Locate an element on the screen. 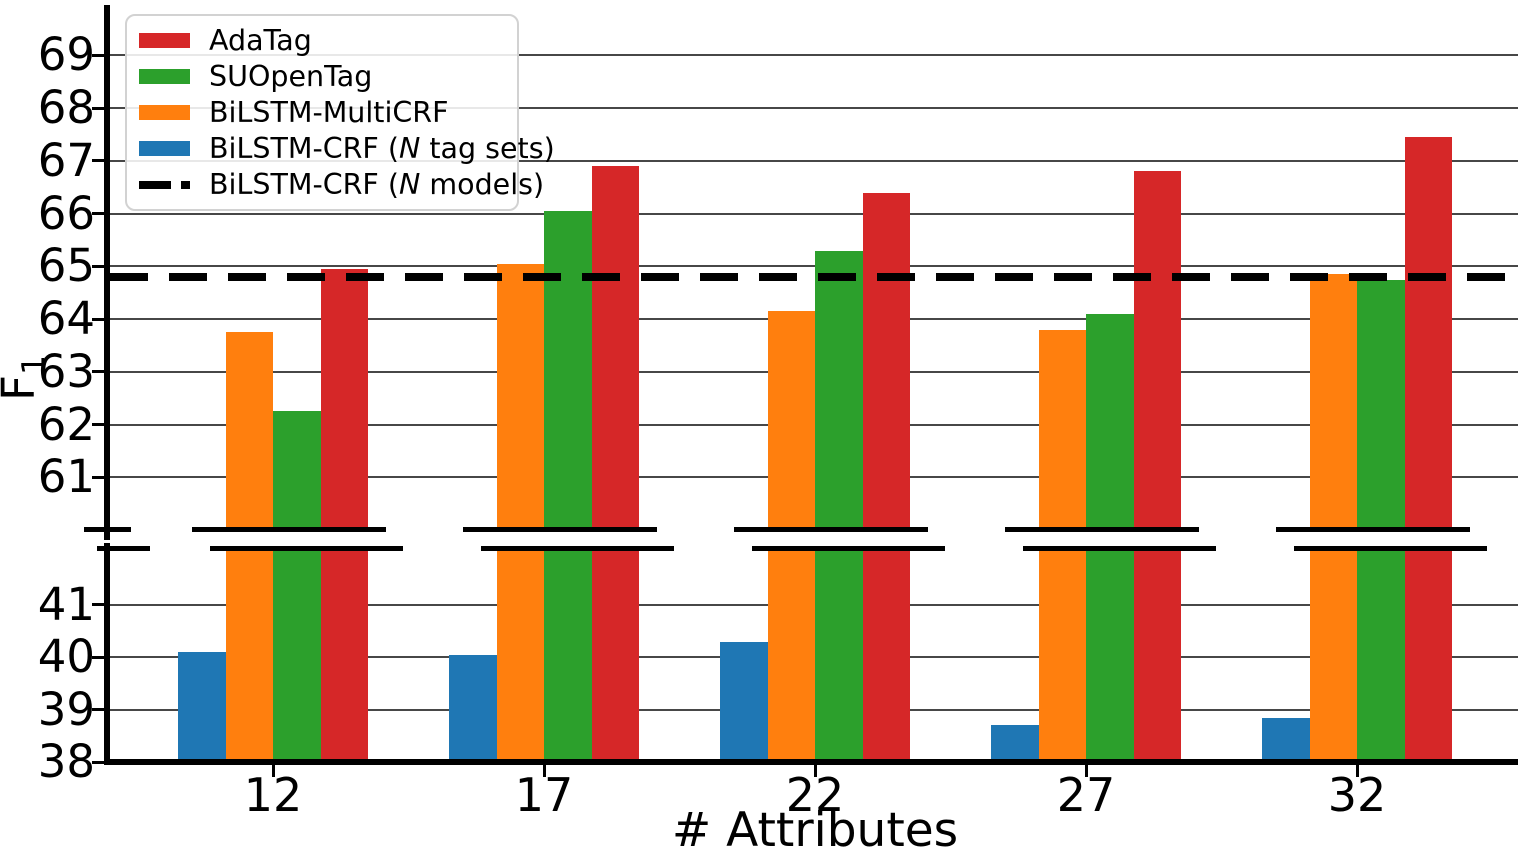  legend-item-bilstm-crf-models: BiLSTM-CRF (N models) is located at coordinates (341, 185).